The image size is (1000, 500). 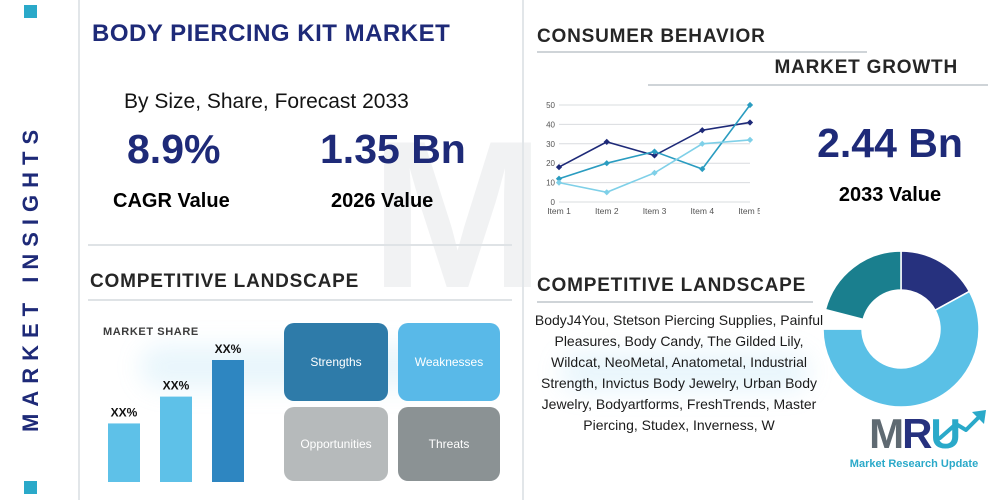 I want to click on column-divider, so click(x=523, y=250).